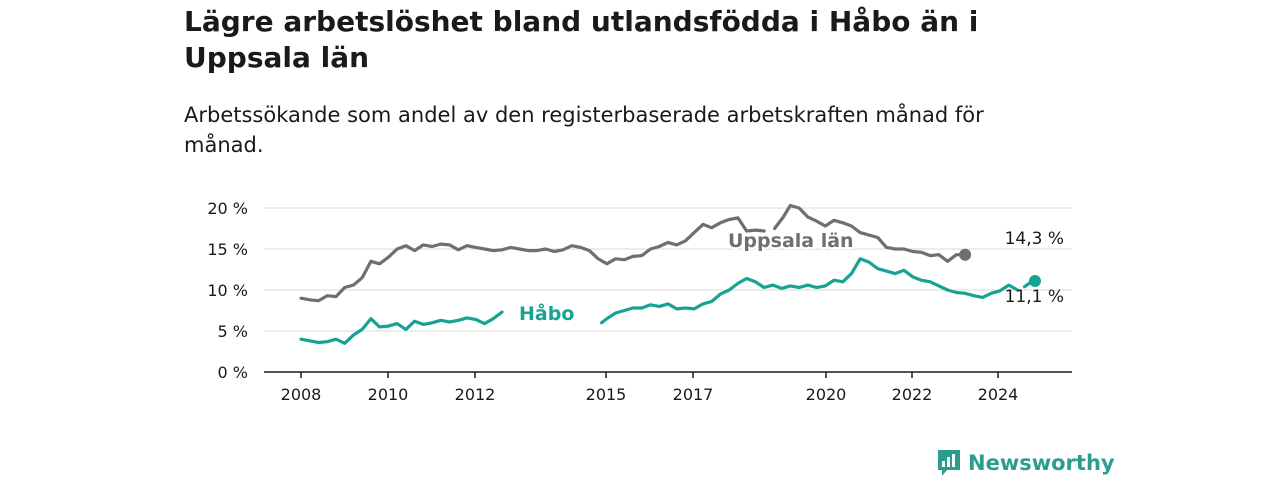 This screenshot has height=480, width=1280. What do you see at coordinates (998, 394) in the screenshot?
I see `x-tick-label: 2024` at bounding box center [998, 394].